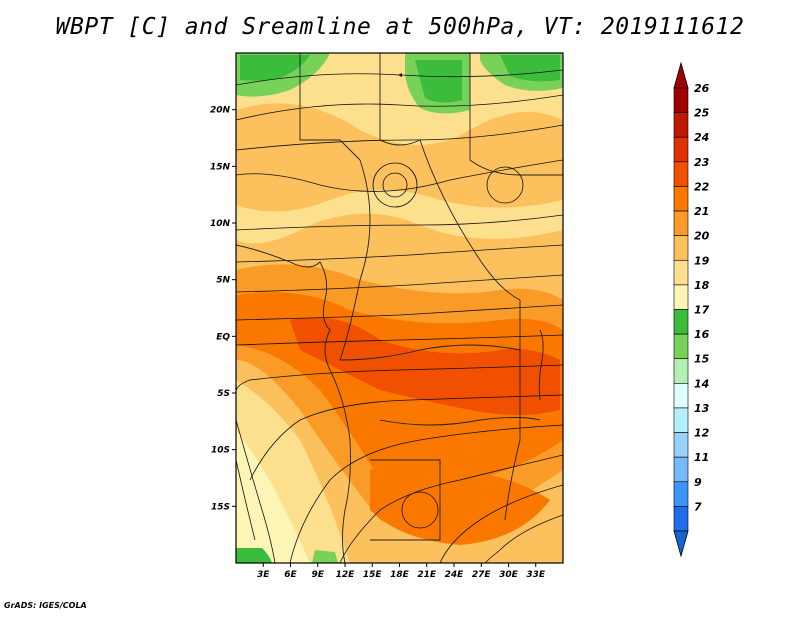  What do you see at coordinates (698, 506) in the screenshot?
I see `colorbar-label: 7` at bounding box center [698, 506].